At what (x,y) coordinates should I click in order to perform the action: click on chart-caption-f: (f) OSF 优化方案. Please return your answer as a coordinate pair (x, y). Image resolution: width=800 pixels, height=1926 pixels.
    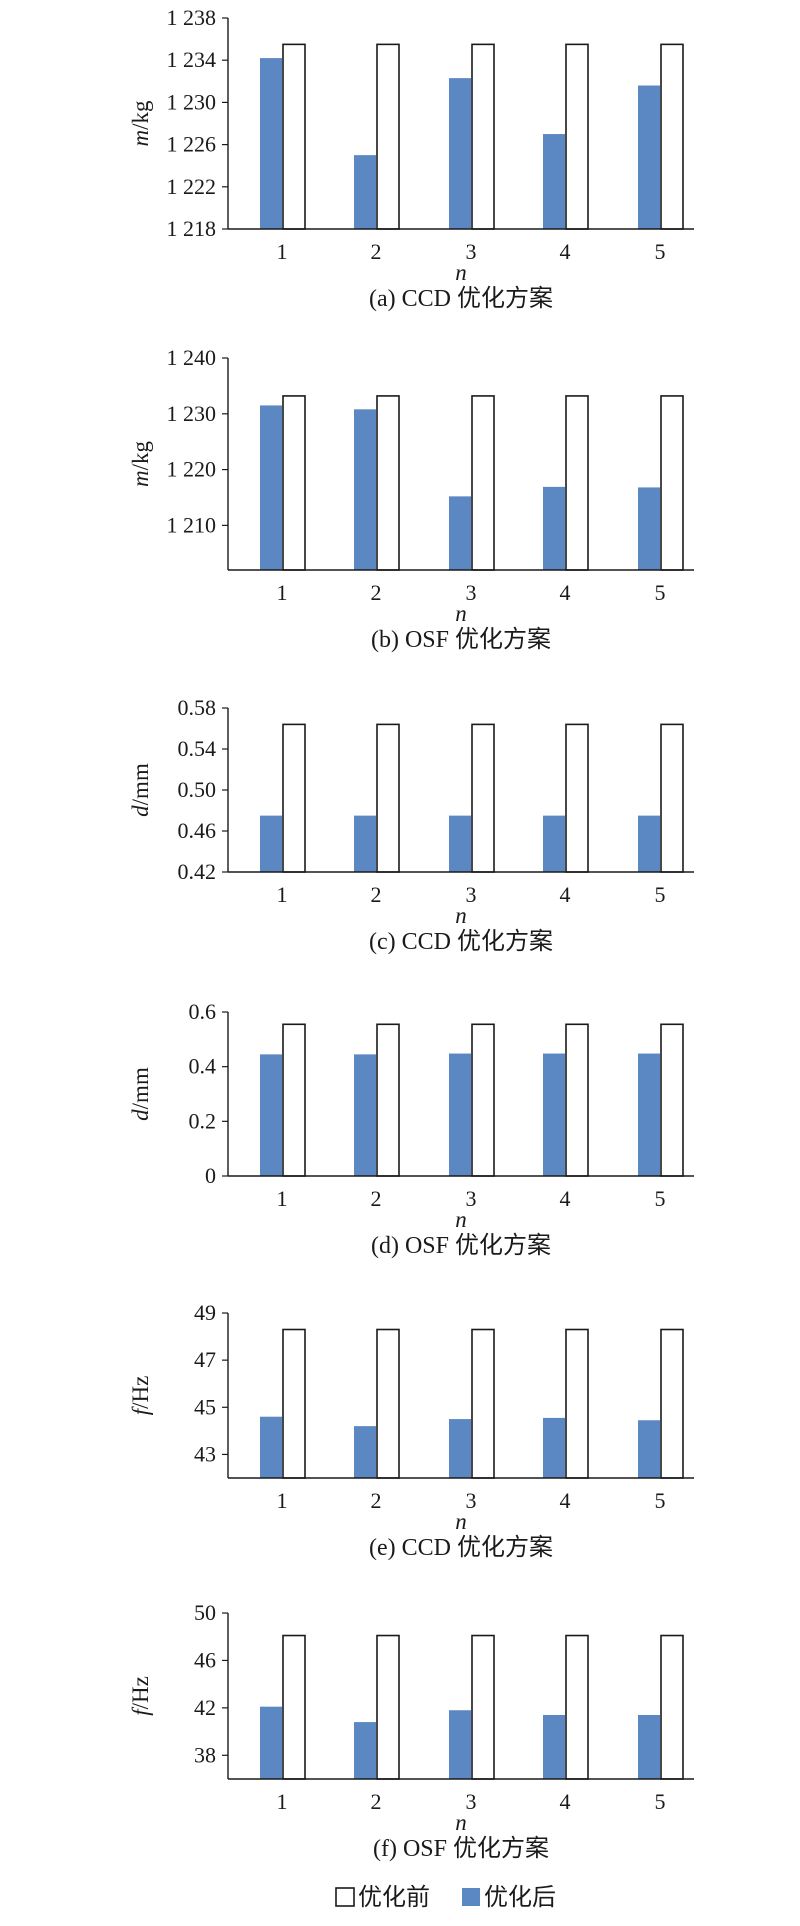
    Looking at the image, I should click on (461, 1848).